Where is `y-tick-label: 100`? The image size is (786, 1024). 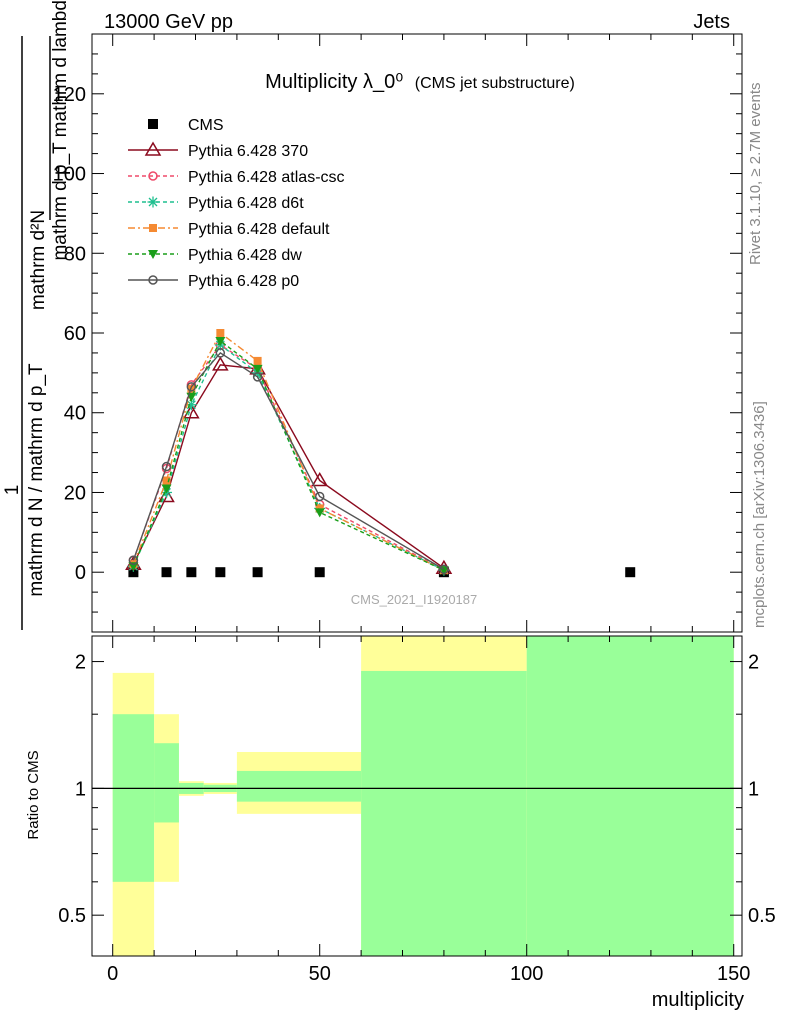
y-tick-label: 100 is located at coordinates (69, 175).